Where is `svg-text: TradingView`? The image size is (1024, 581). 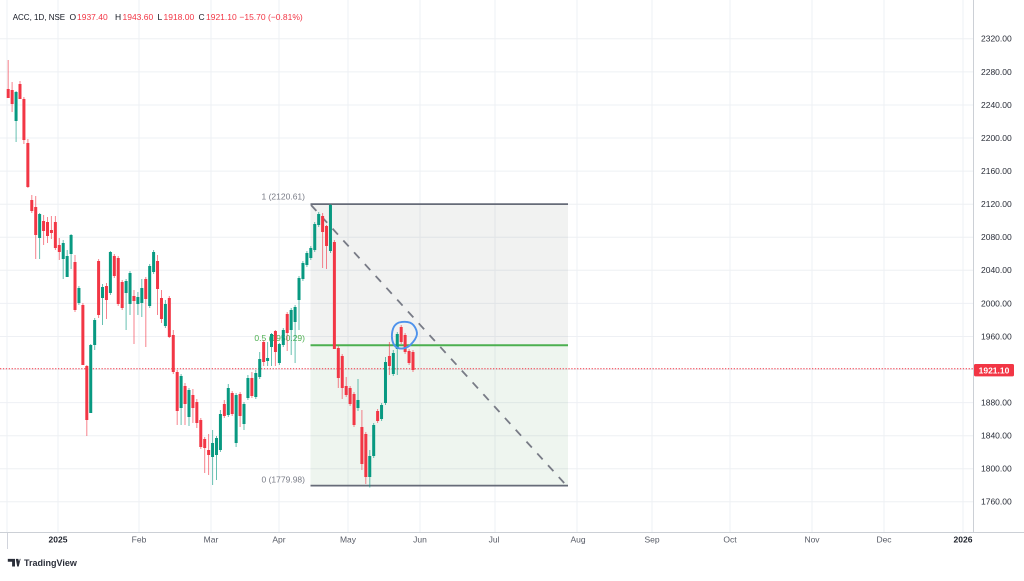 svg-text: TradingView is located at coordinates (51, 563).